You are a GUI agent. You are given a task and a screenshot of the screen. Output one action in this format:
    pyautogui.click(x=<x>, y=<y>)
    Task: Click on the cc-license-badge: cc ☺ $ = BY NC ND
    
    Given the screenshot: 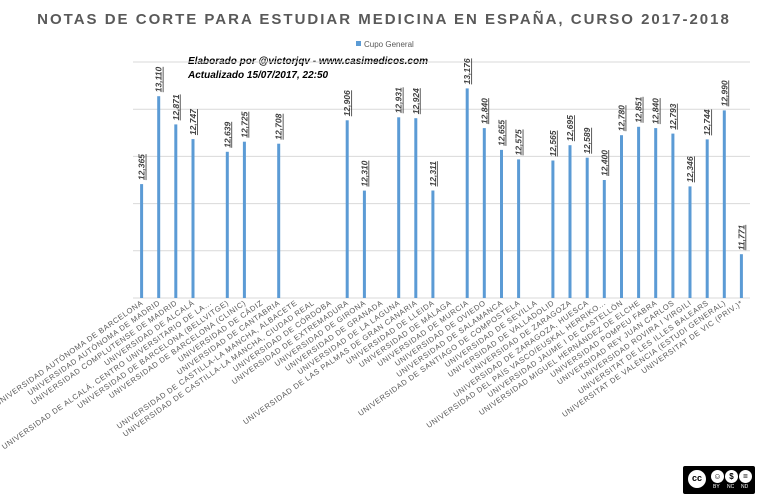 What is the action you would take?
    pyautogui.click(x=719, y=480)
    